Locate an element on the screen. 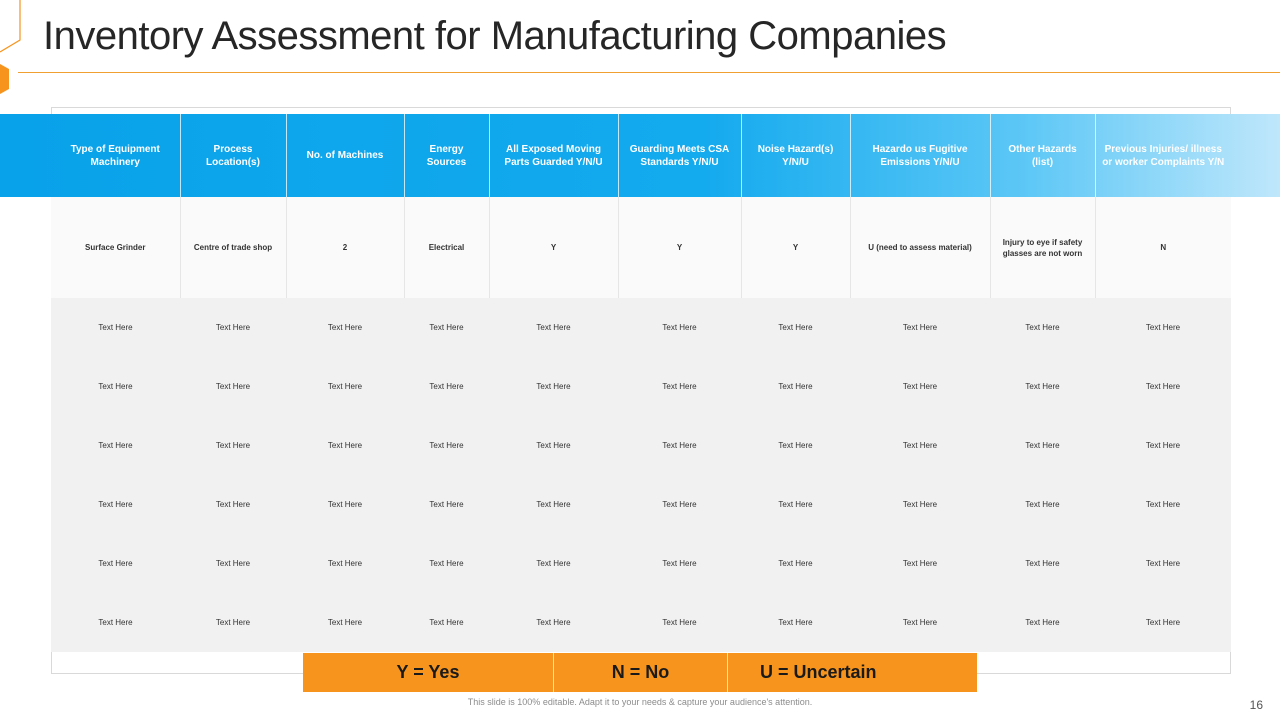 The image size is (1280, 720). header-cell: Hazardo us Fugitive Emissions Y/N/U is located at coordinates (919, 155).